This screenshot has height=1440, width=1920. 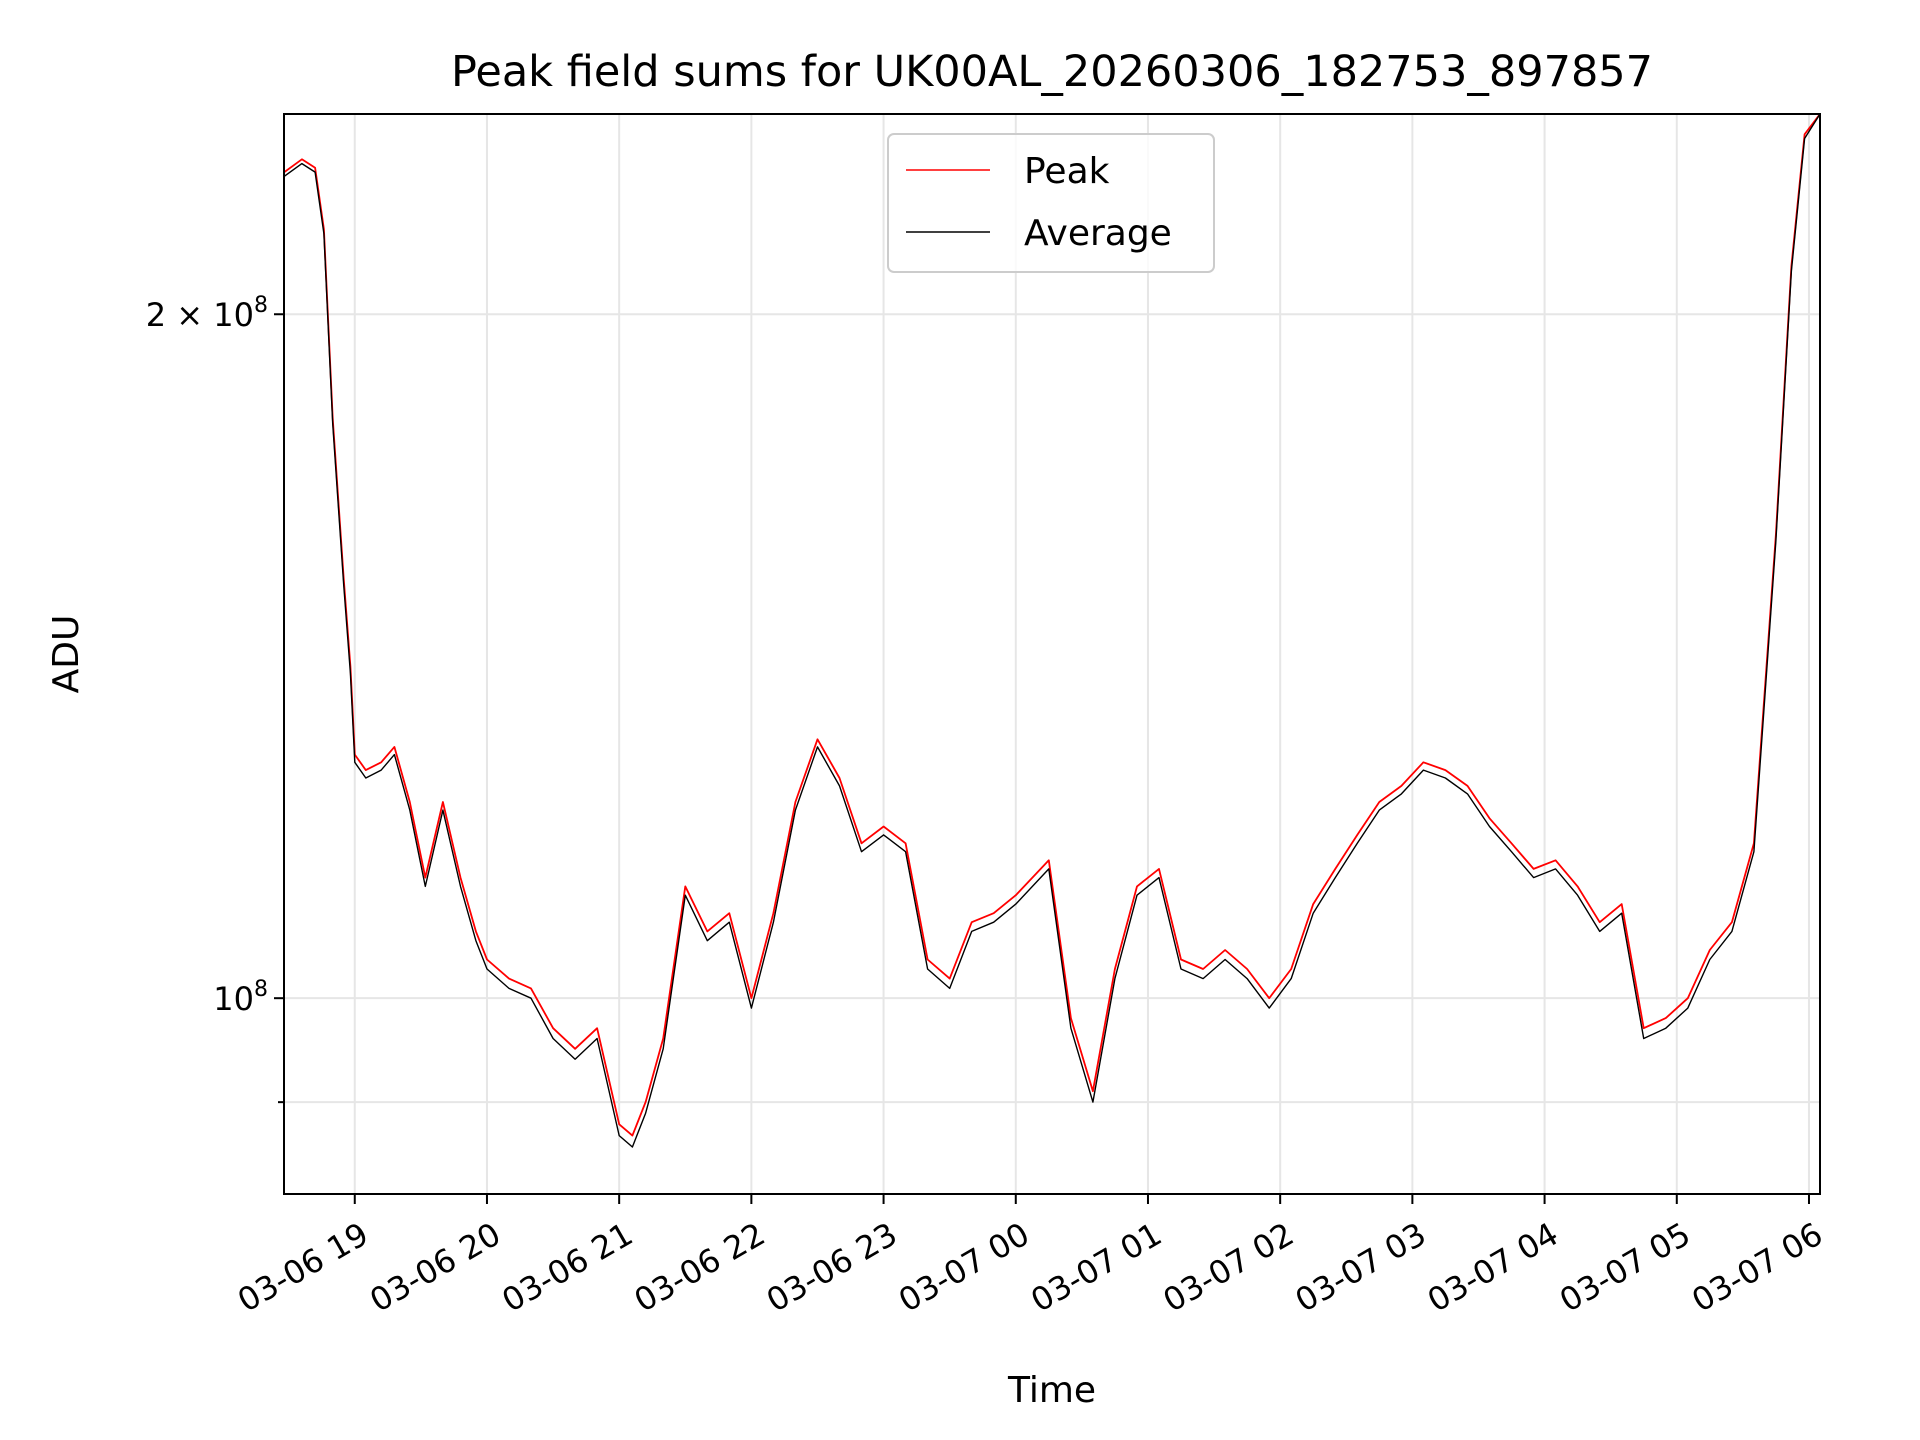 I want to click on x-axis-label: Time, so click(x=1051, y=1390).